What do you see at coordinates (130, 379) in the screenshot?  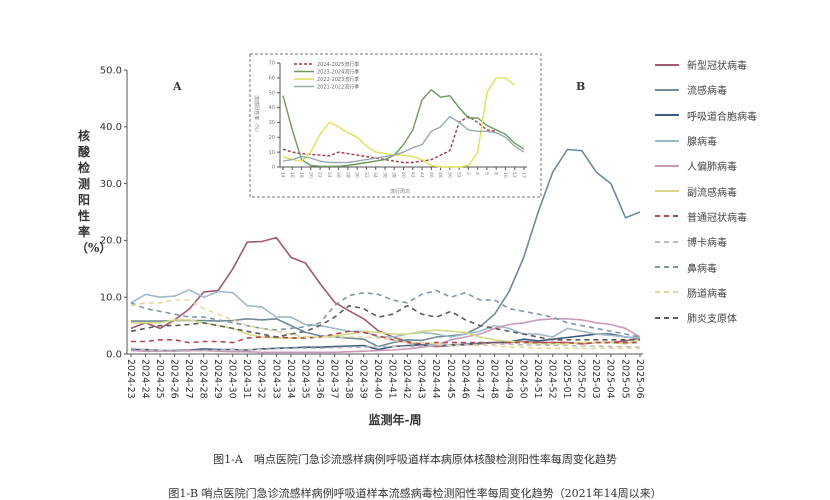 I see `x-tick-label: 2024-23` at bounding box center [130, 379].